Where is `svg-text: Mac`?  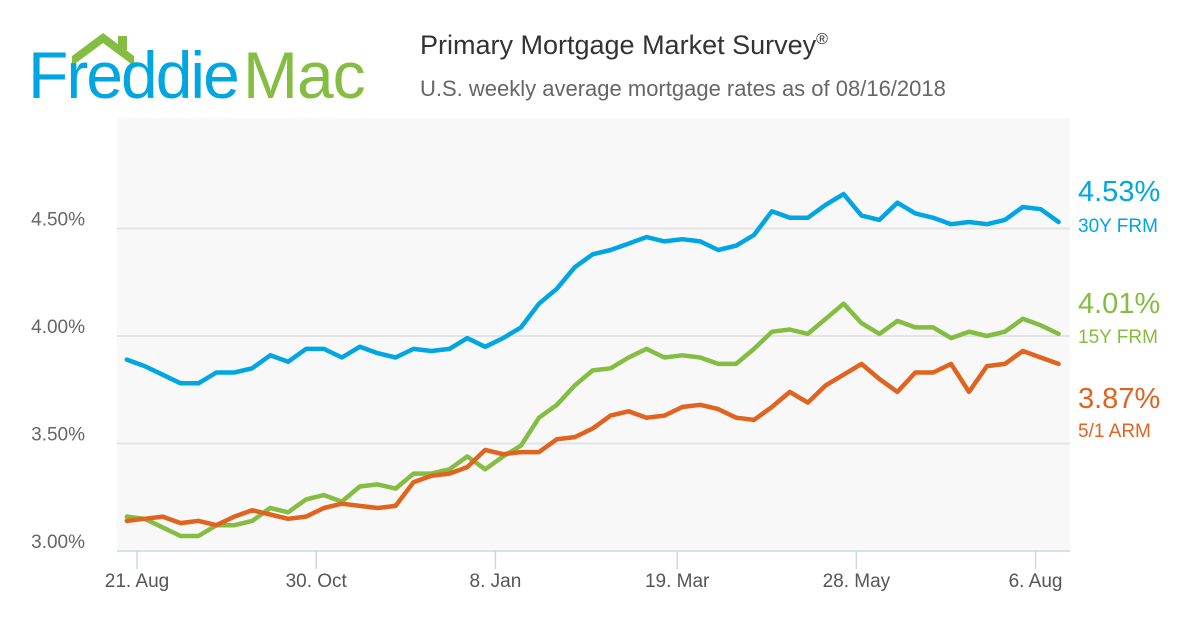
svg-text: Mac is located at coordinates (304, 73).